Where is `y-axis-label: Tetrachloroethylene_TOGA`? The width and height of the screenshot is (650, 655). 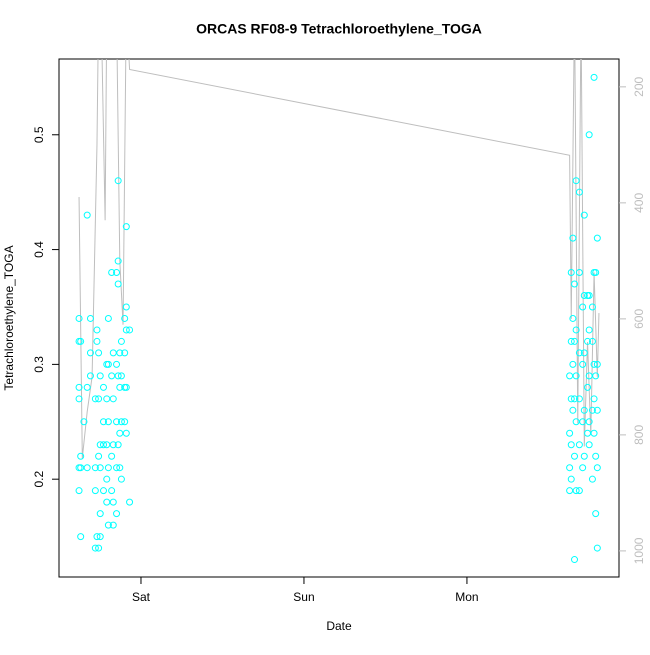
y-axis-label: Tetrachloroethylene_TOGA is located at coordinates (9, 317).